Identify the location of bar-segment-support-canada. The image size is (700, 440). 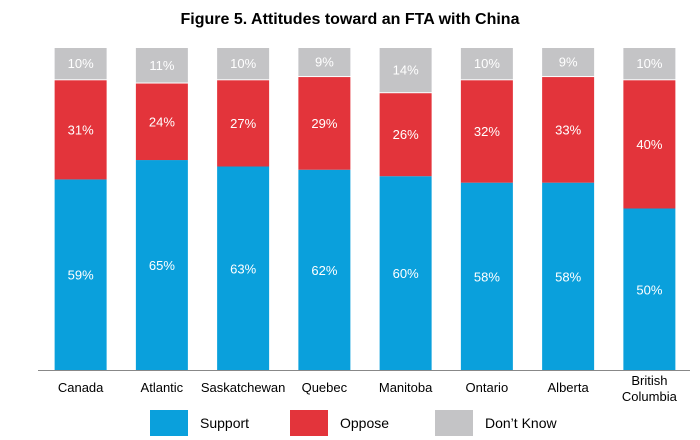
(80, 274).